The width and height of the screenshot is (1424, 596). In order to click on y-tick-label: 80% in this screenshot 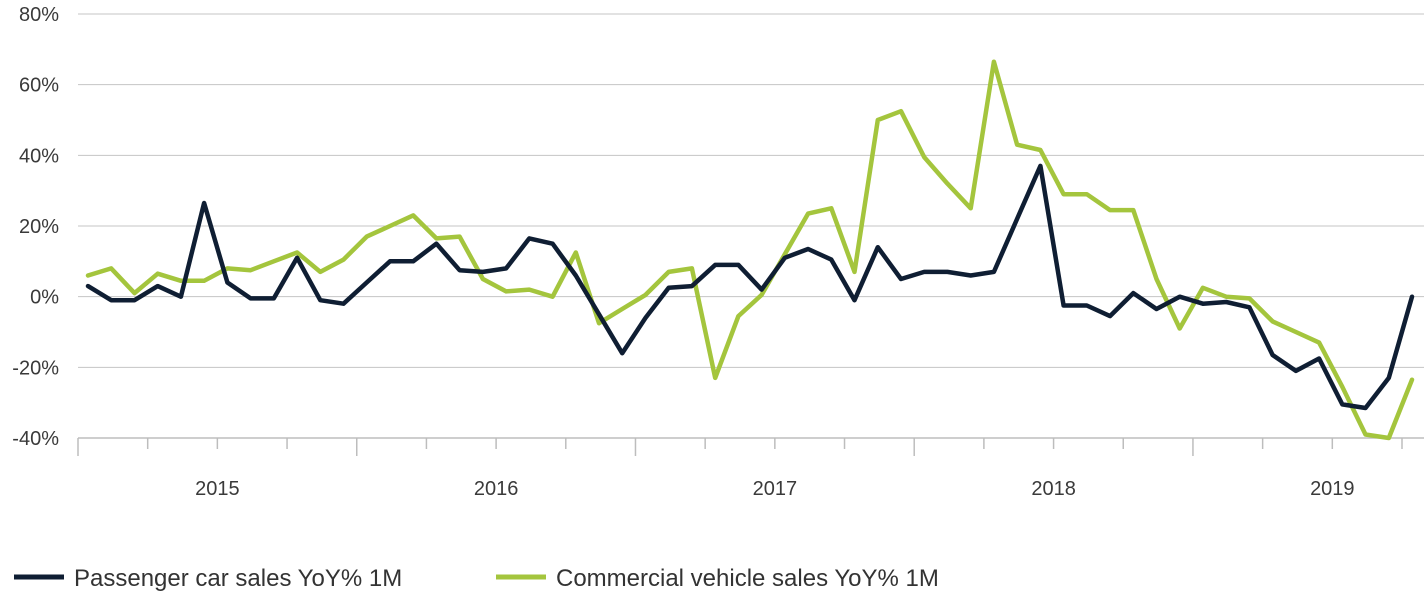, I will do `click(39, 15)`.